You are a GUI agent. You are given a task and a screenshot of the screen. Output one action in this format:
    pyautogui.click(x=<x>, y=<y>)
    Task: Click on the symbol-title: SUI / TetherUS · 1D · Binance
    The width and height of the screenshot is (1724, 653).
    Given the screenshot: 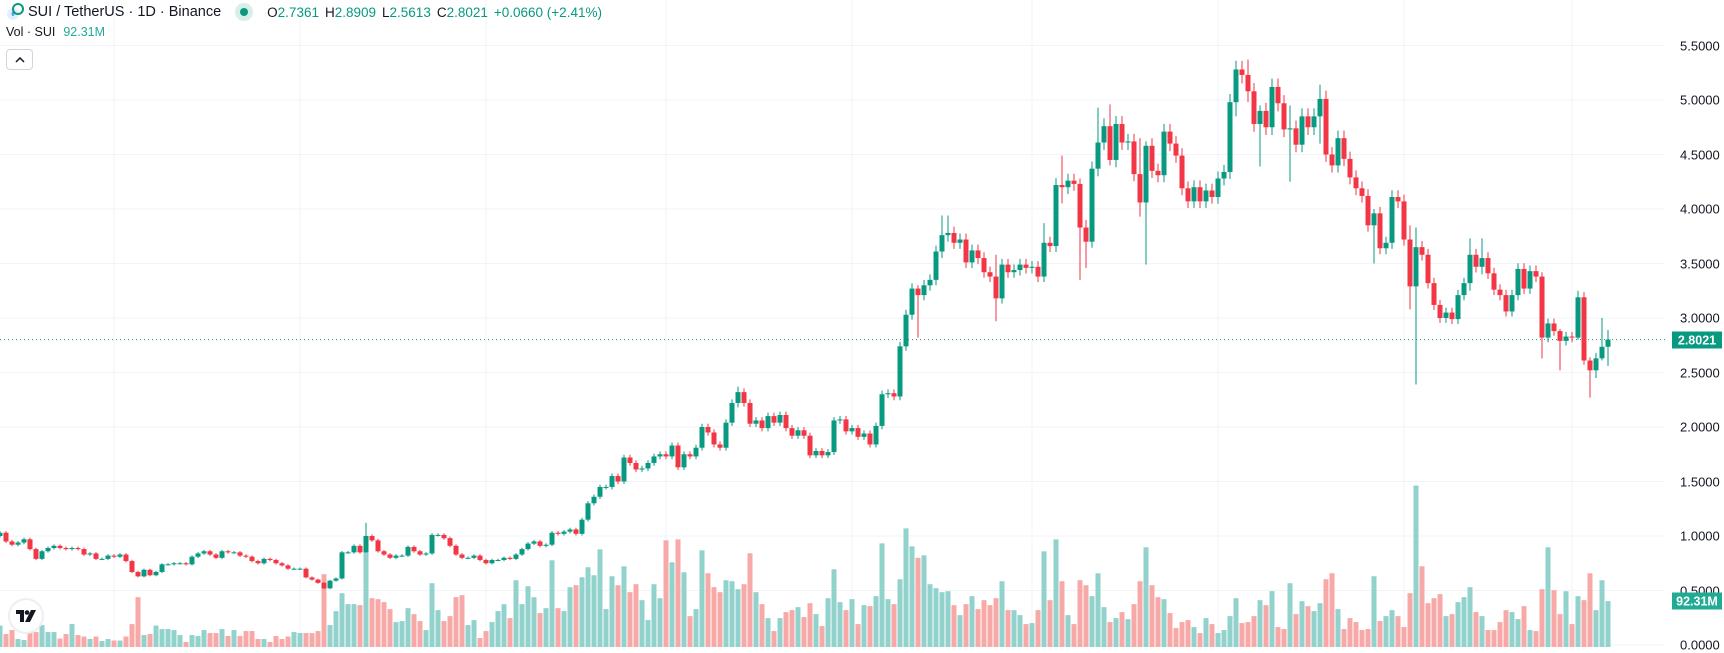 What is the action you would take?
    pyautogui.click(x=125, y=12)
    